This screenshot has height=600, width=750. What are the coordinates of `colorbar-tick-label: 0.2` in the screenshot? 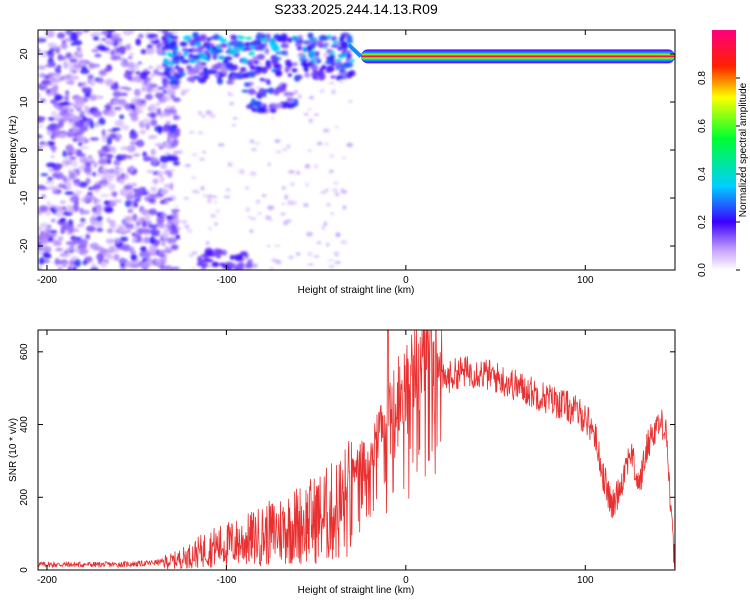 It's located at (702, 222).